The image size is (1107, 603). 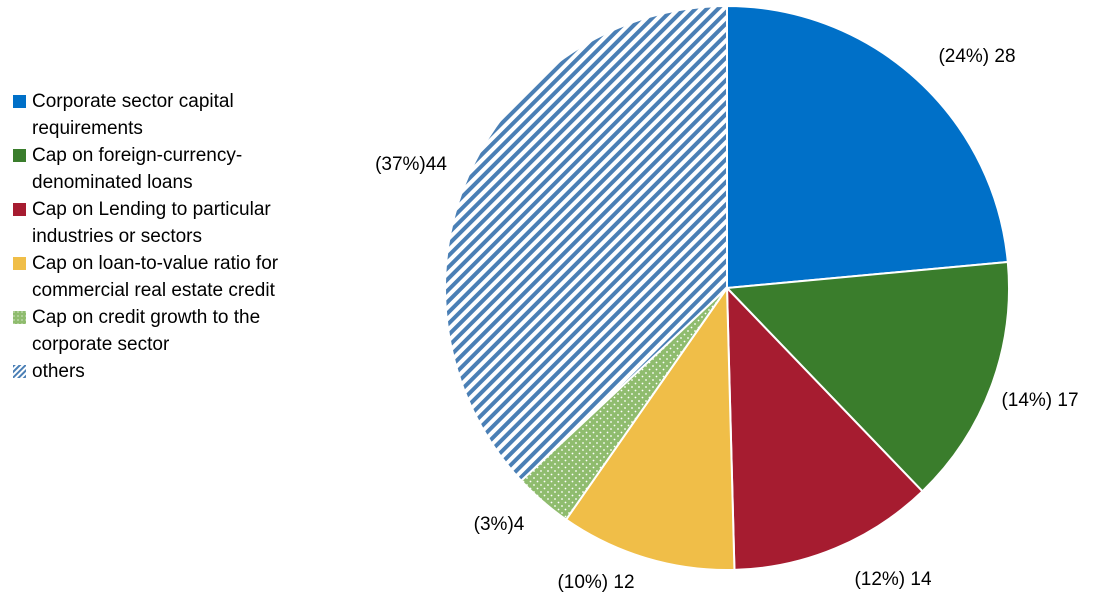 I want to click on pie-slice-cap-on-lending-to-particular-industries-or-sectors, so click(x=824, y=428).